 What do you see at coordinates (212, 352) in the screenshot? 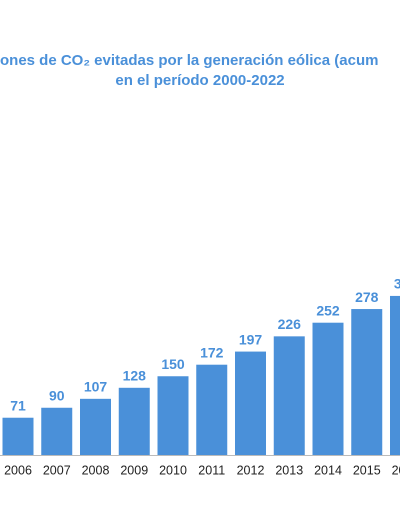
I see `value-label: 172` at bounding box center [212, 352].